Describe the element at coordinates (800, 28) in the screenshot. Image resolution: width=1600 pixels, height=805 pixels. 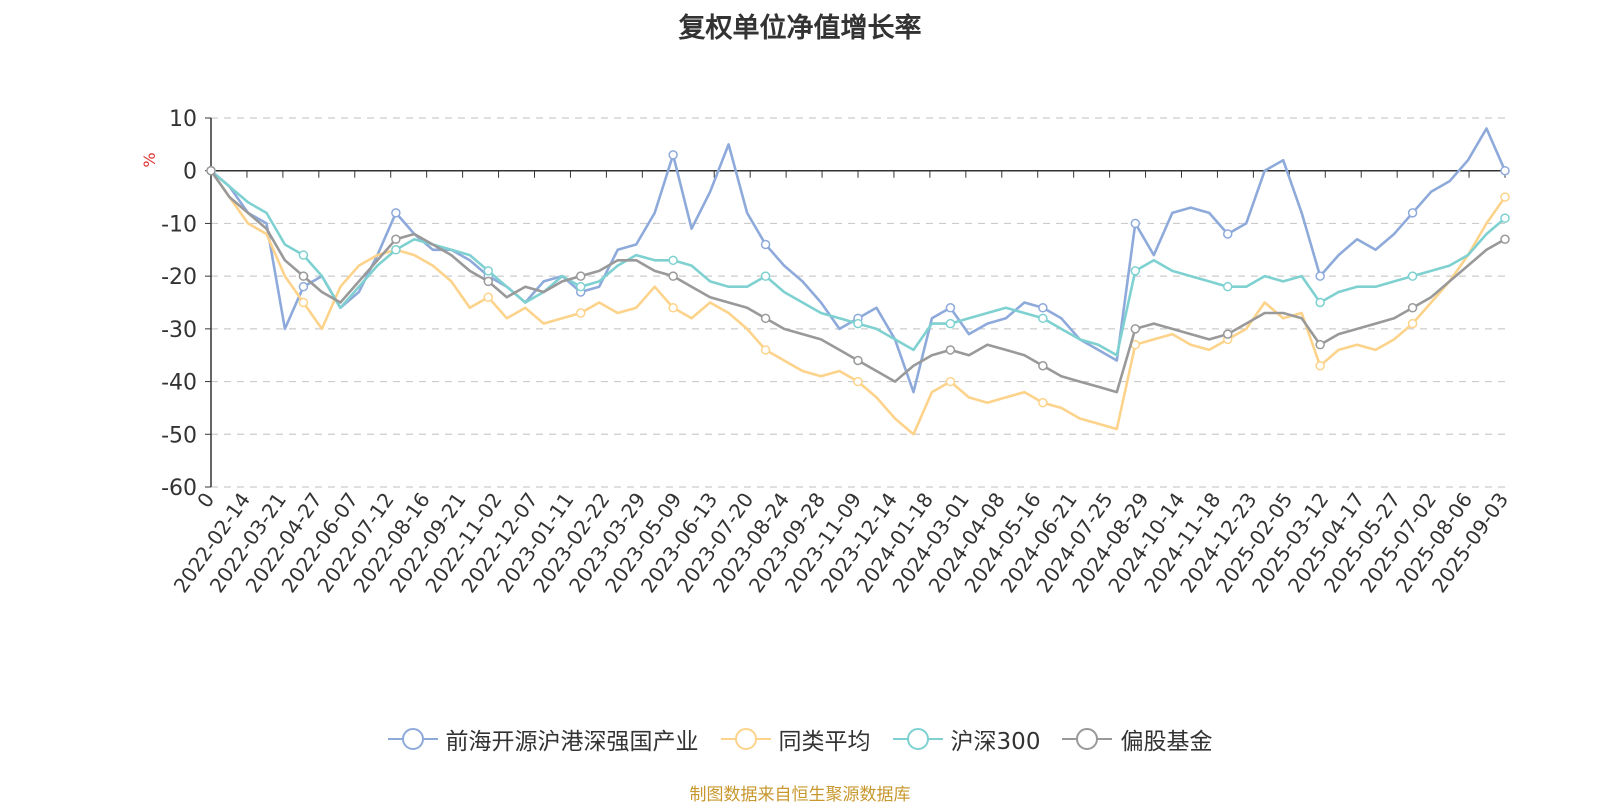
I see `chart-title: 复权单位净值增长率` at that location.